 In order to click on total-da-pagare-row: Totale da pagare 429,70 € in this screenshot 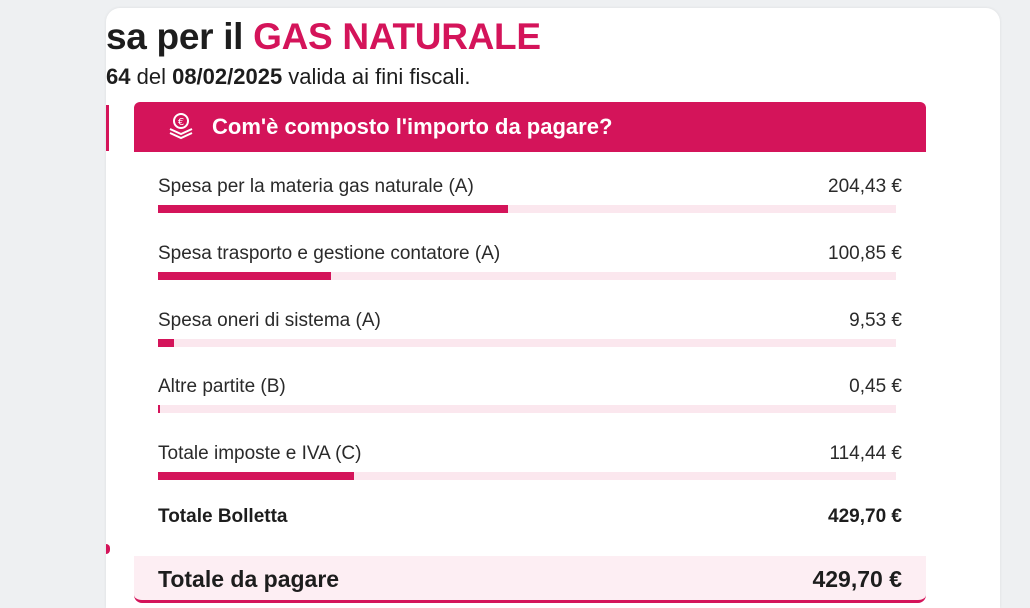, I will do `click(530, 579)`.